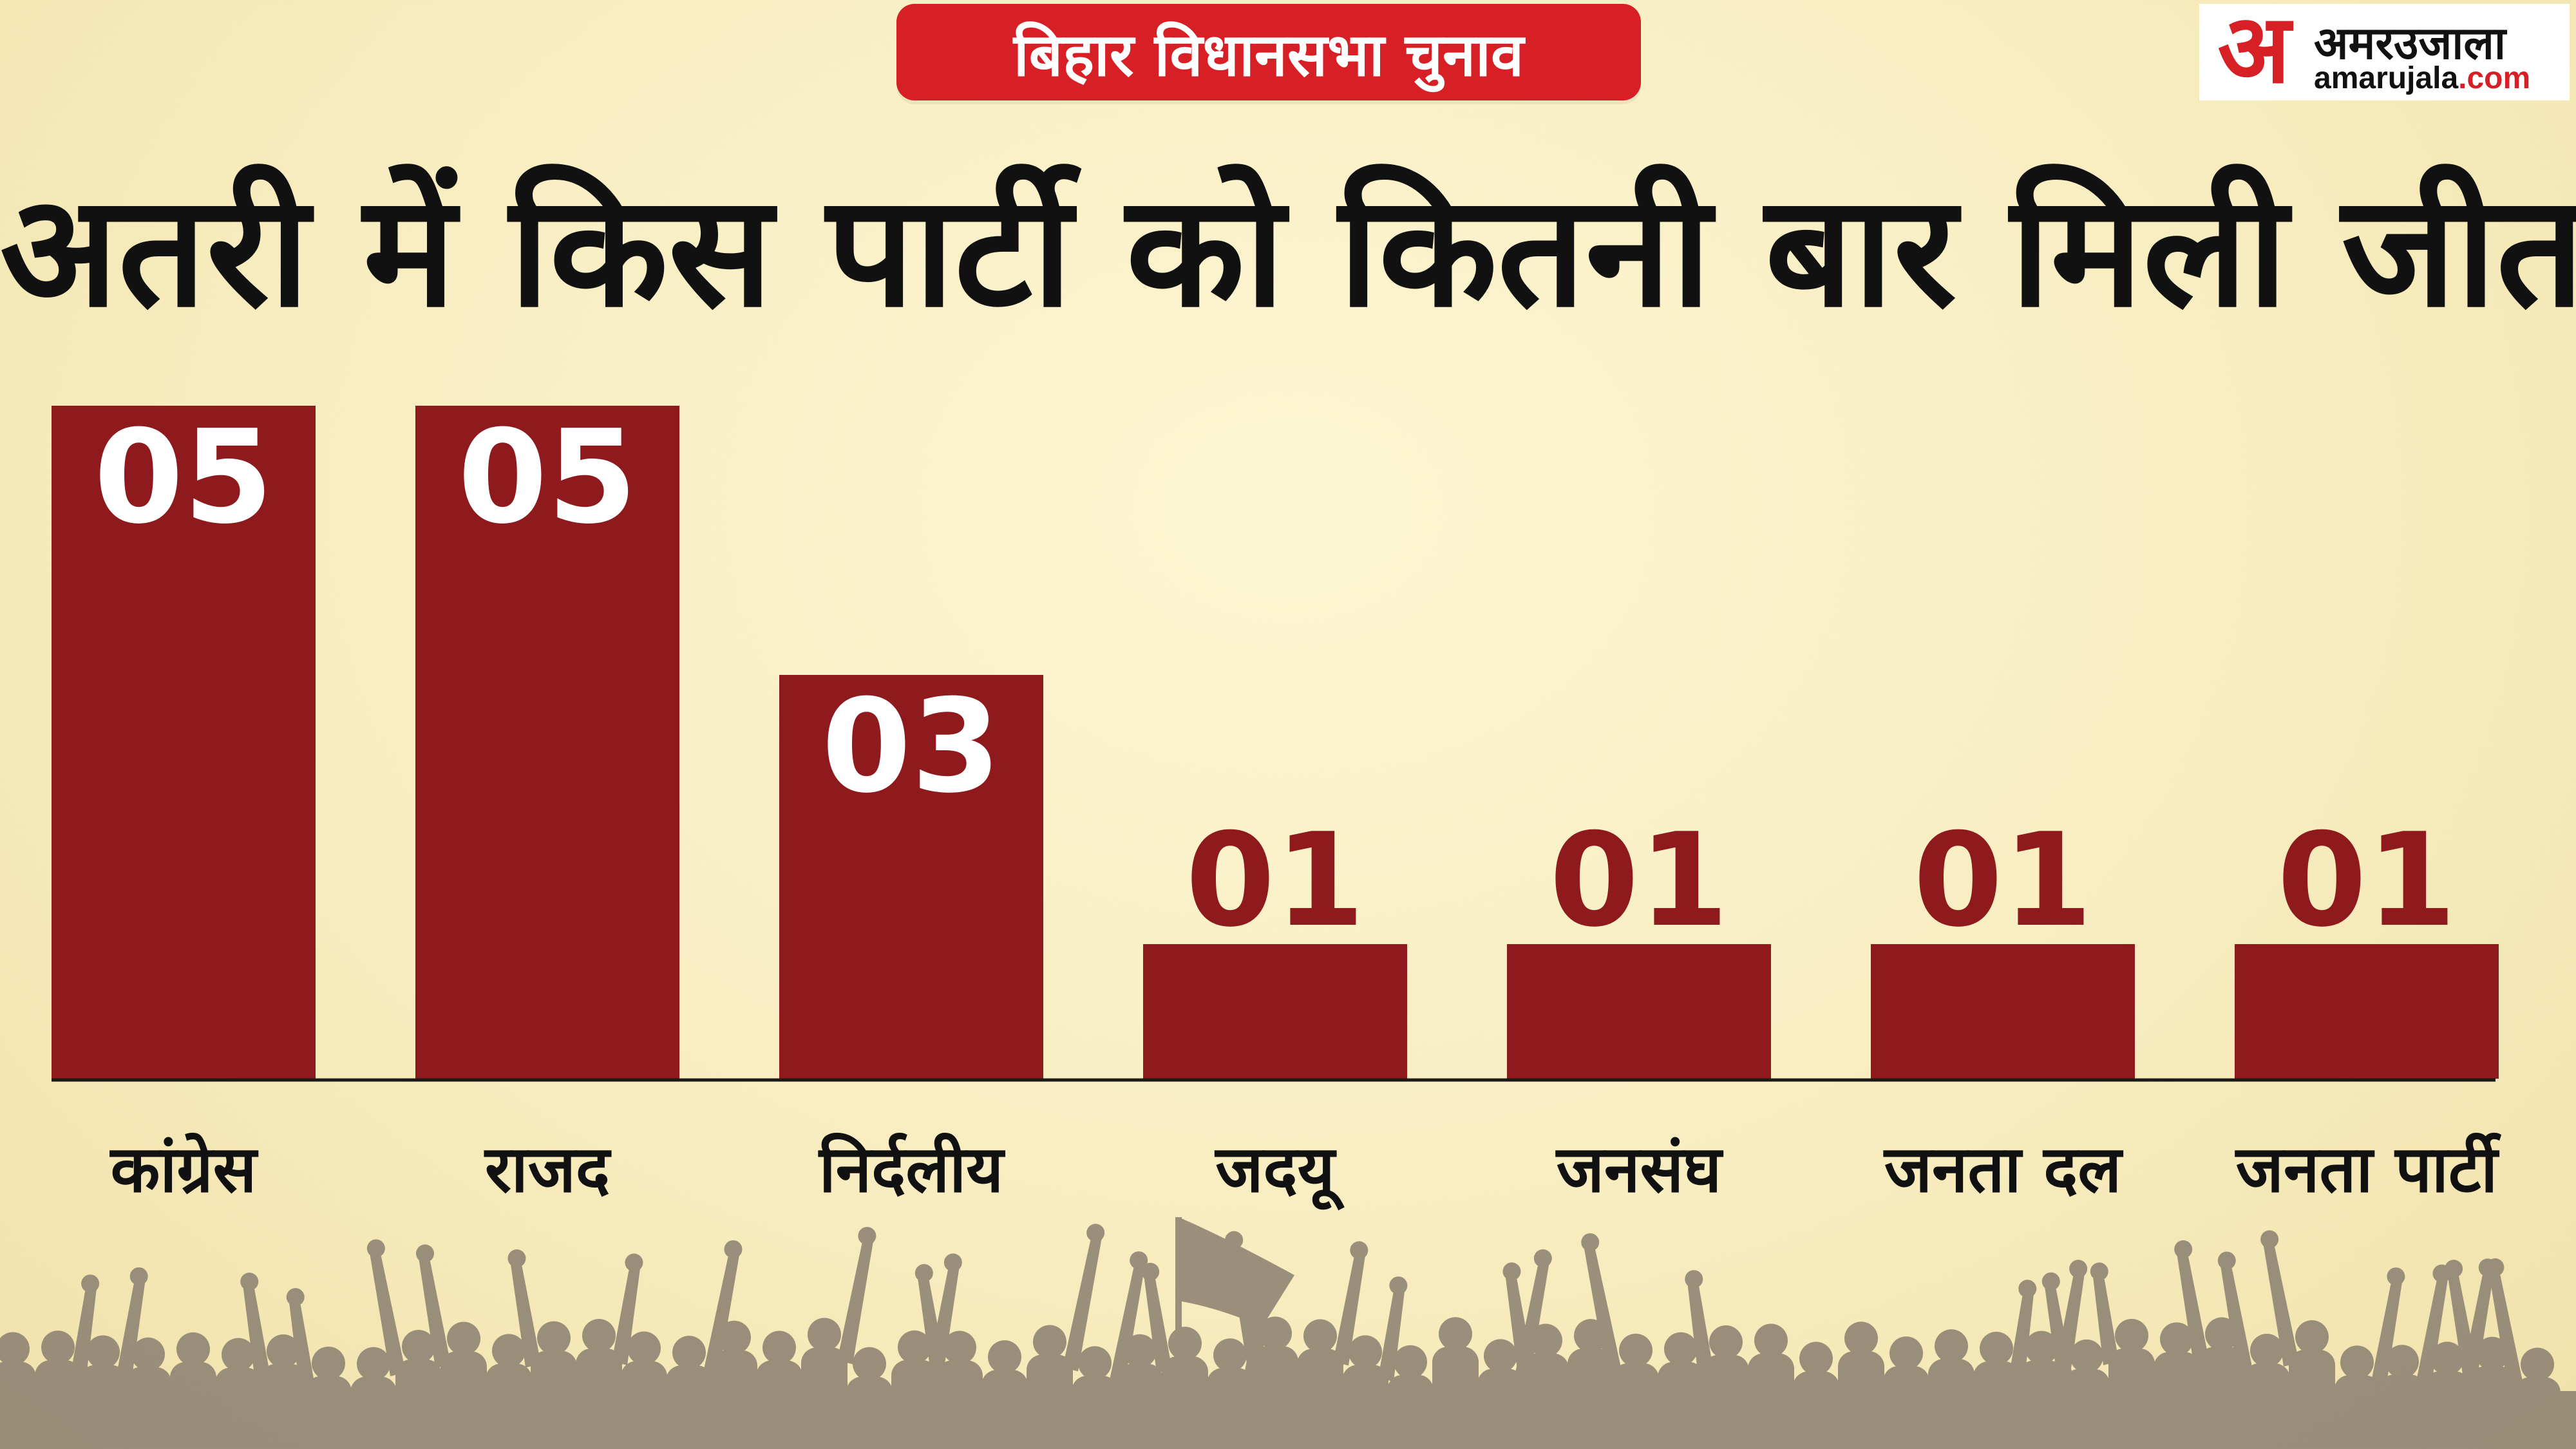  Describe the element at coordinates (2004, 1169) in the screenshot. I see `category-label-5: जनता दल` at that location.